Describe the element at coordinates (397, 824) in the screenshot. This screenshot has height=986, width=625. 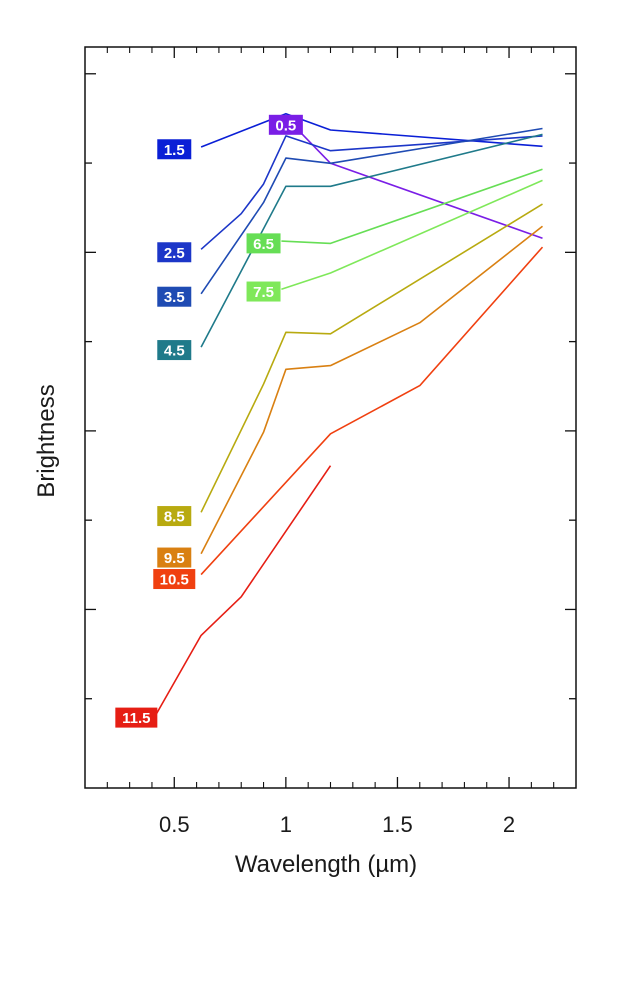
I see `x-tick-label: 1.5` at that location.